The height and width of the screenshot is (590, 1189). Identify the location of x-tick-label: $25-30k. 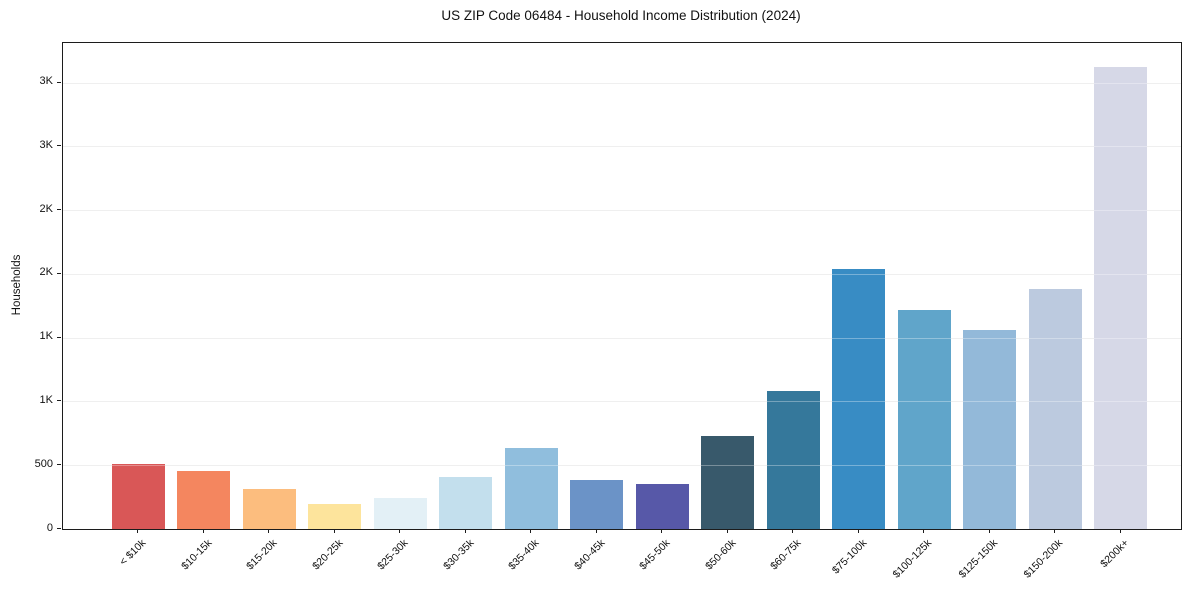
(393, 555).